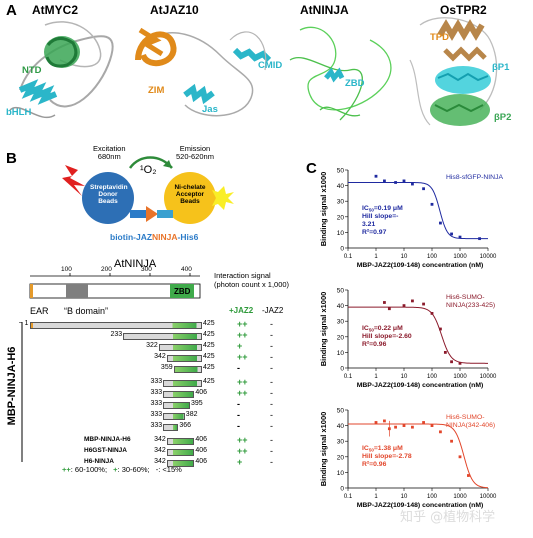 This screenshot has height=538, width=533. I want to click on construct-row: 342 H6GST-NINJA 406 ++ -, so click(150, 451).